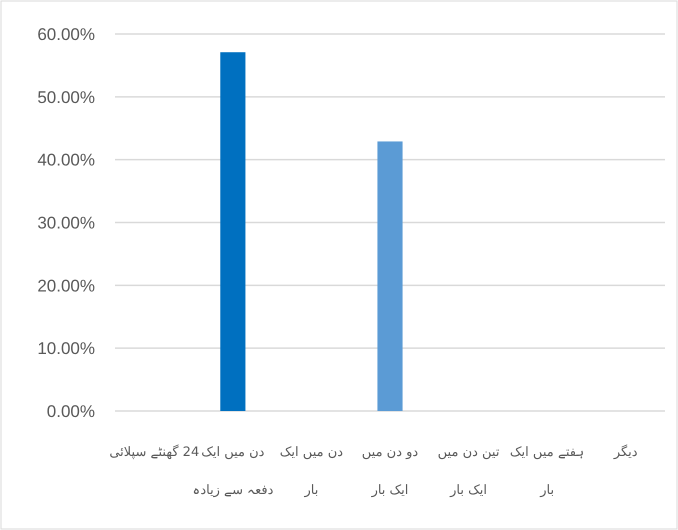  I want to click on x-tick-label: 24 گھنٹے سپلائی, so click(154, 452).